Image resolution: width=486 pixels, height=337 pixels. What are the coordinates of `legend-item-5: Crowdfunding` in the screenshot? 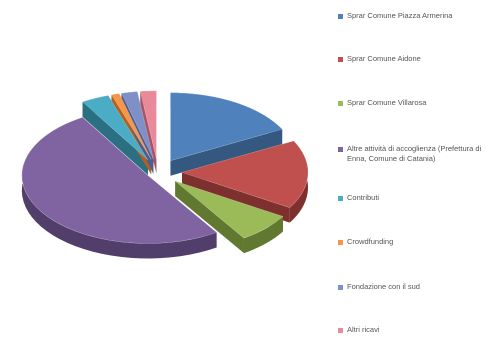 It's located at (411, 242).